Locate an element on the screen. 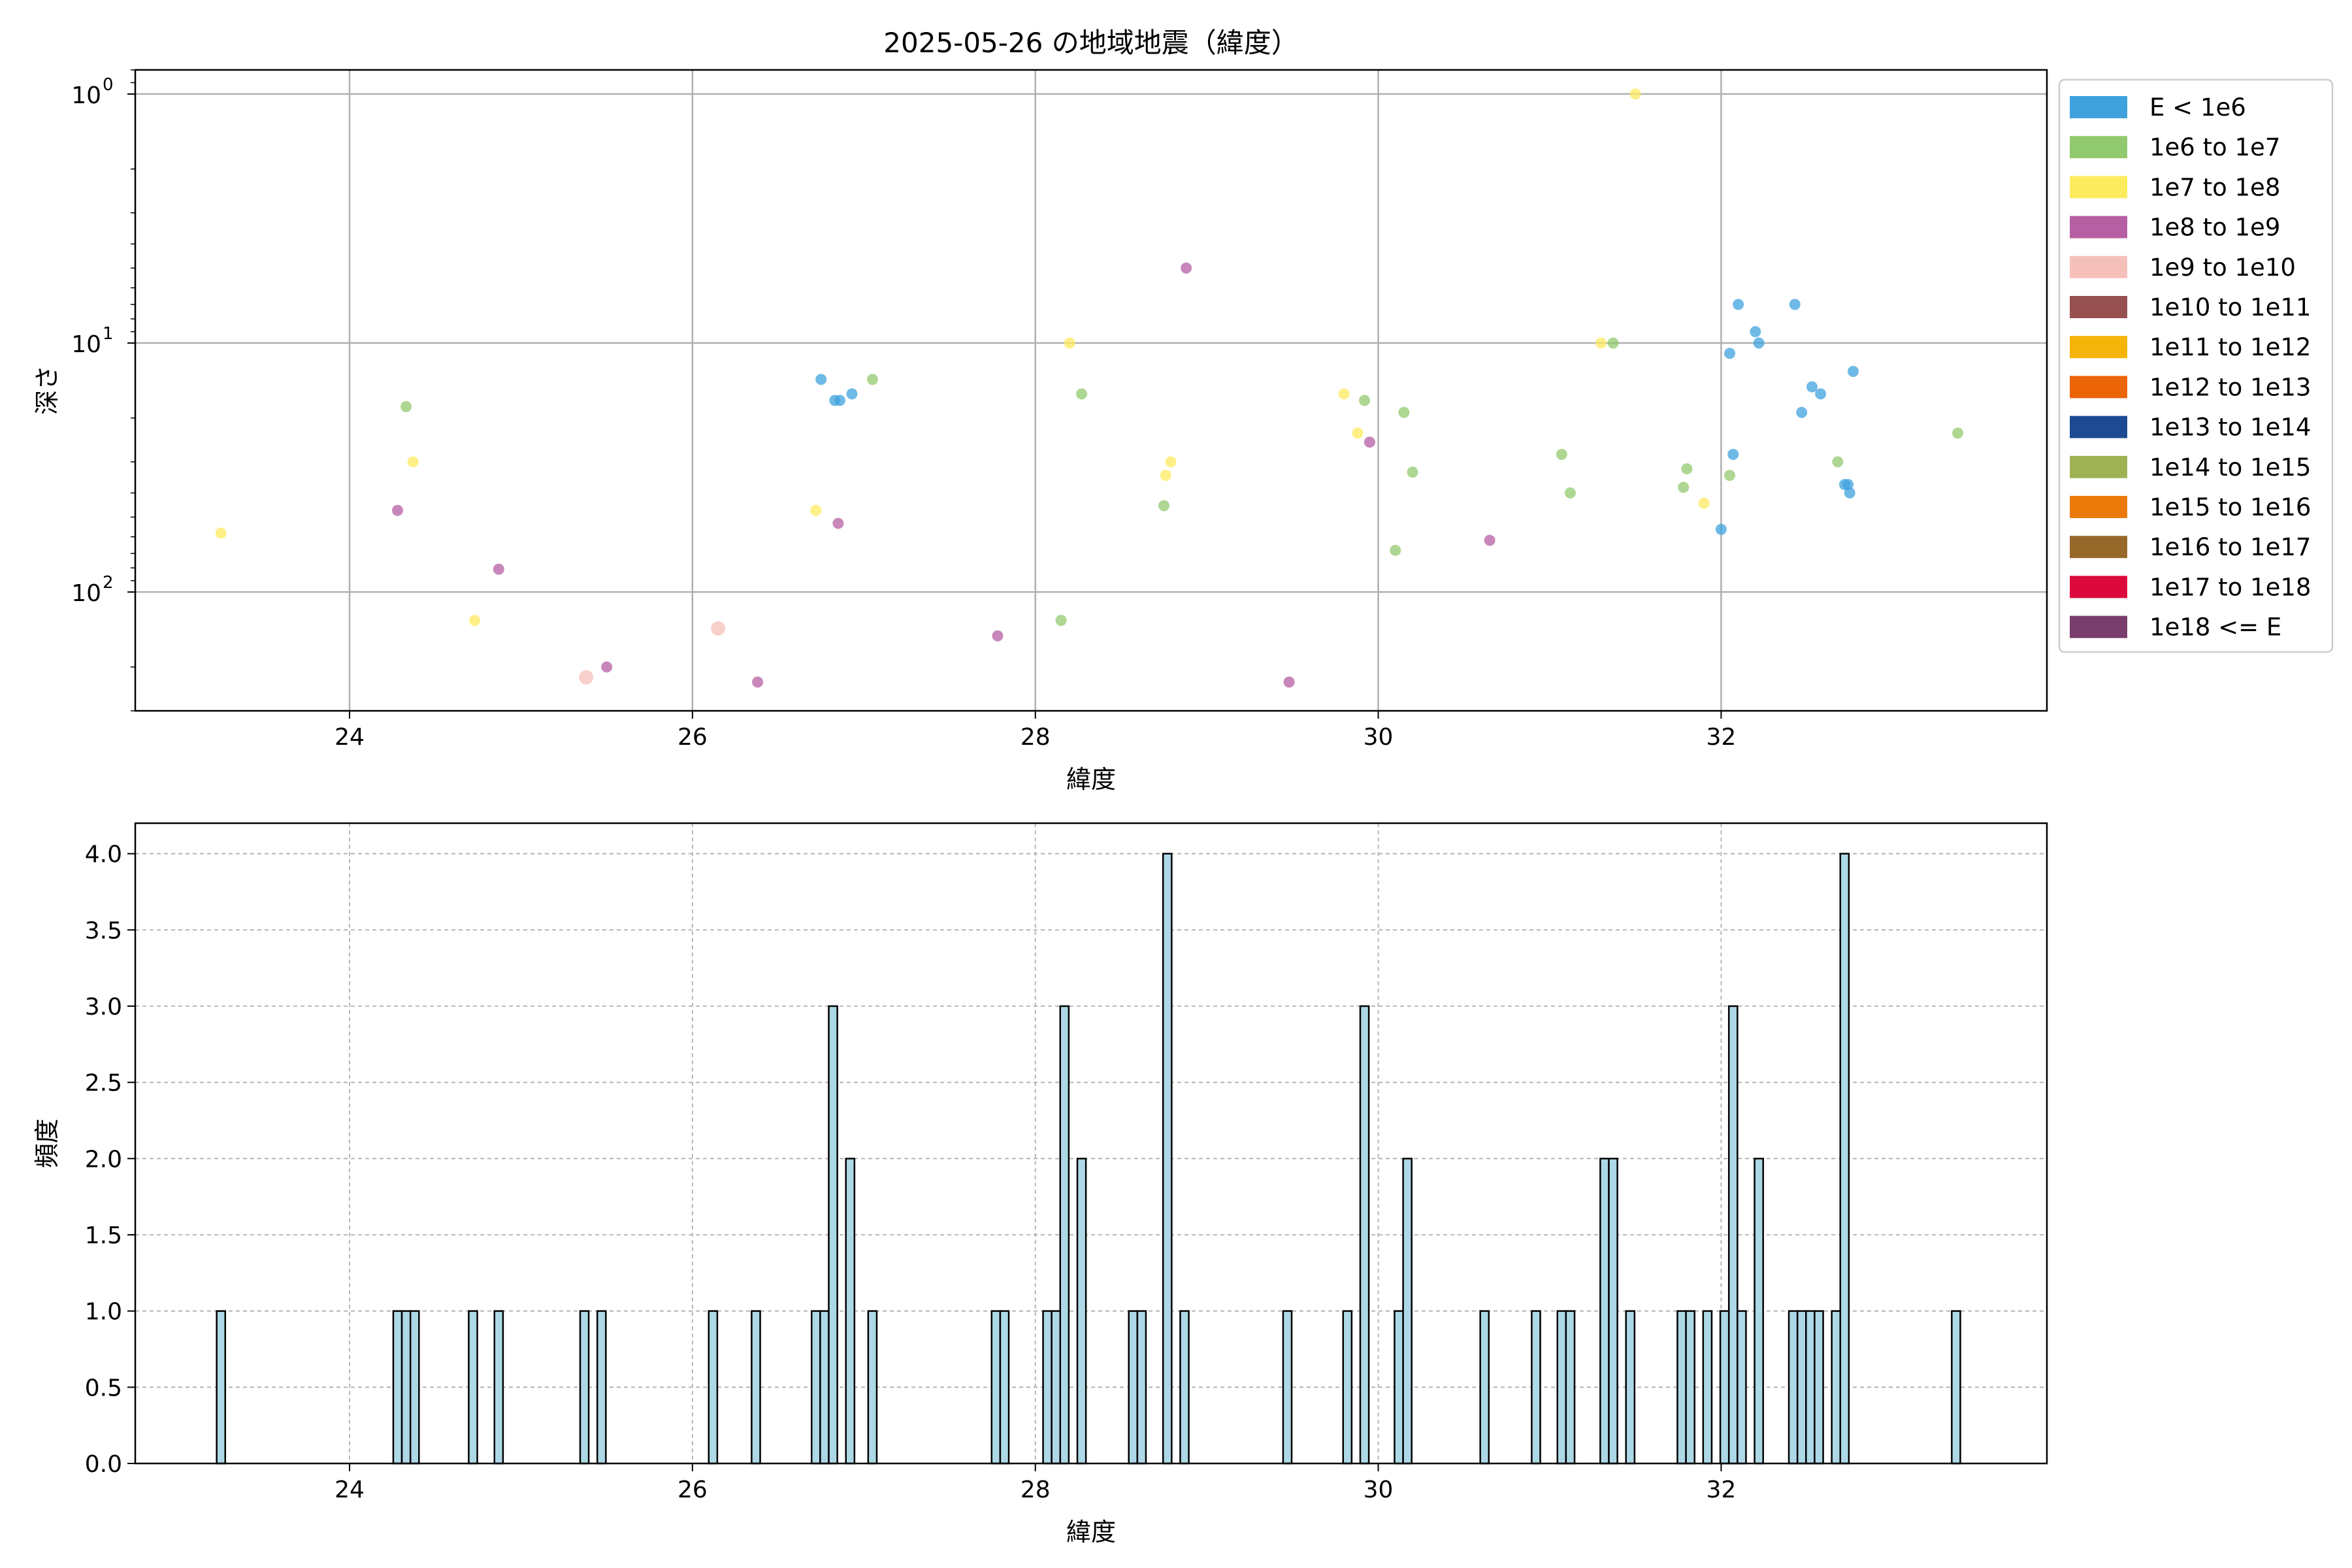  histogram-y-tick-label: 4.0 is located at coordinates (103, 854).